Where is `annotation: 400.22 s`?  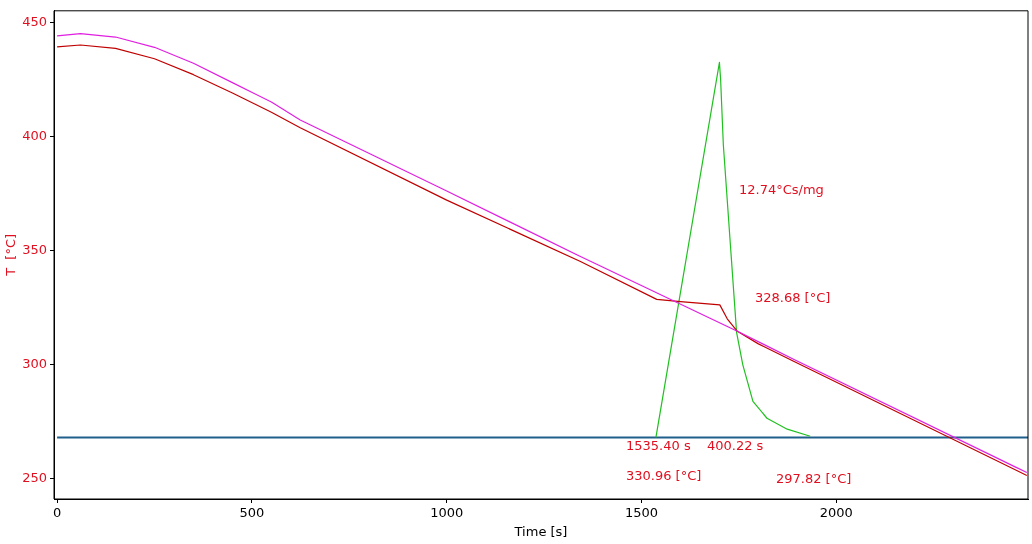
annotation: 400.22 s is located at coordinates (735, 446).